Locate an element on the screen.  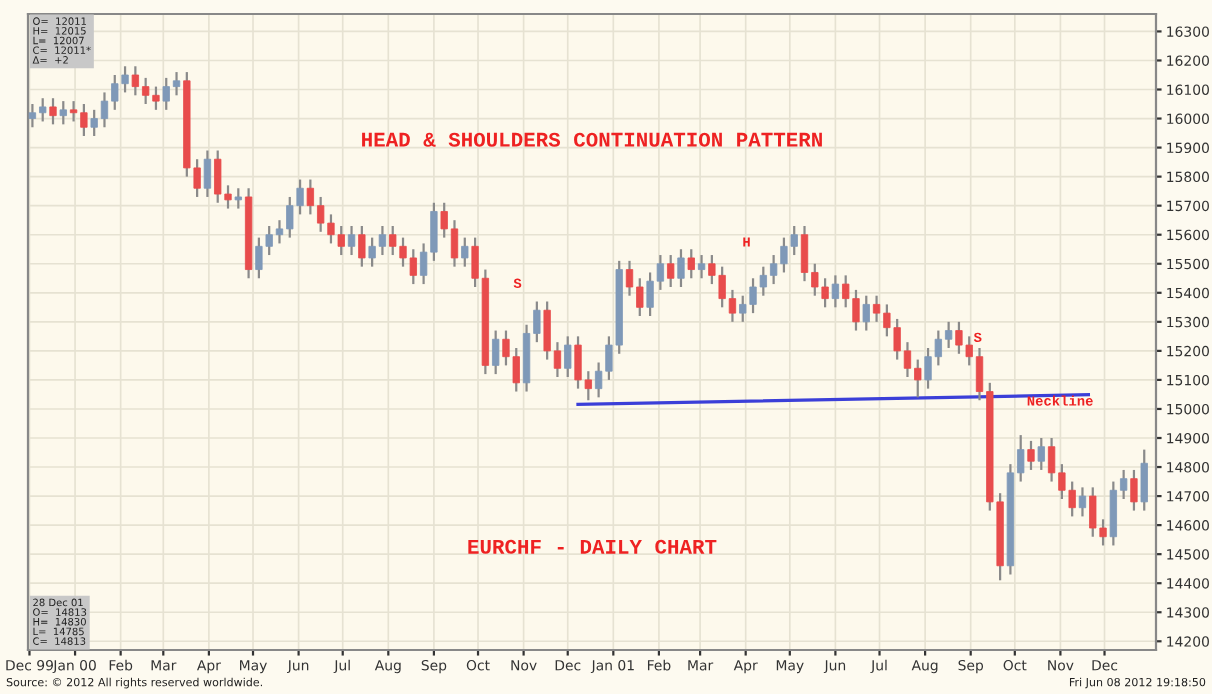
text: HEAD & SHOULDERS CONTINUATION PATTERN is located at coordinates (592, 139).